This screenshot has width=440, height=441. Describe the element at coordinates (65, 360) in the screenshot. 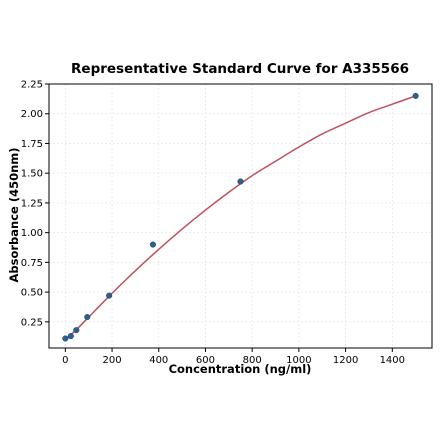

I see `x-tick-label: 0` at that location.